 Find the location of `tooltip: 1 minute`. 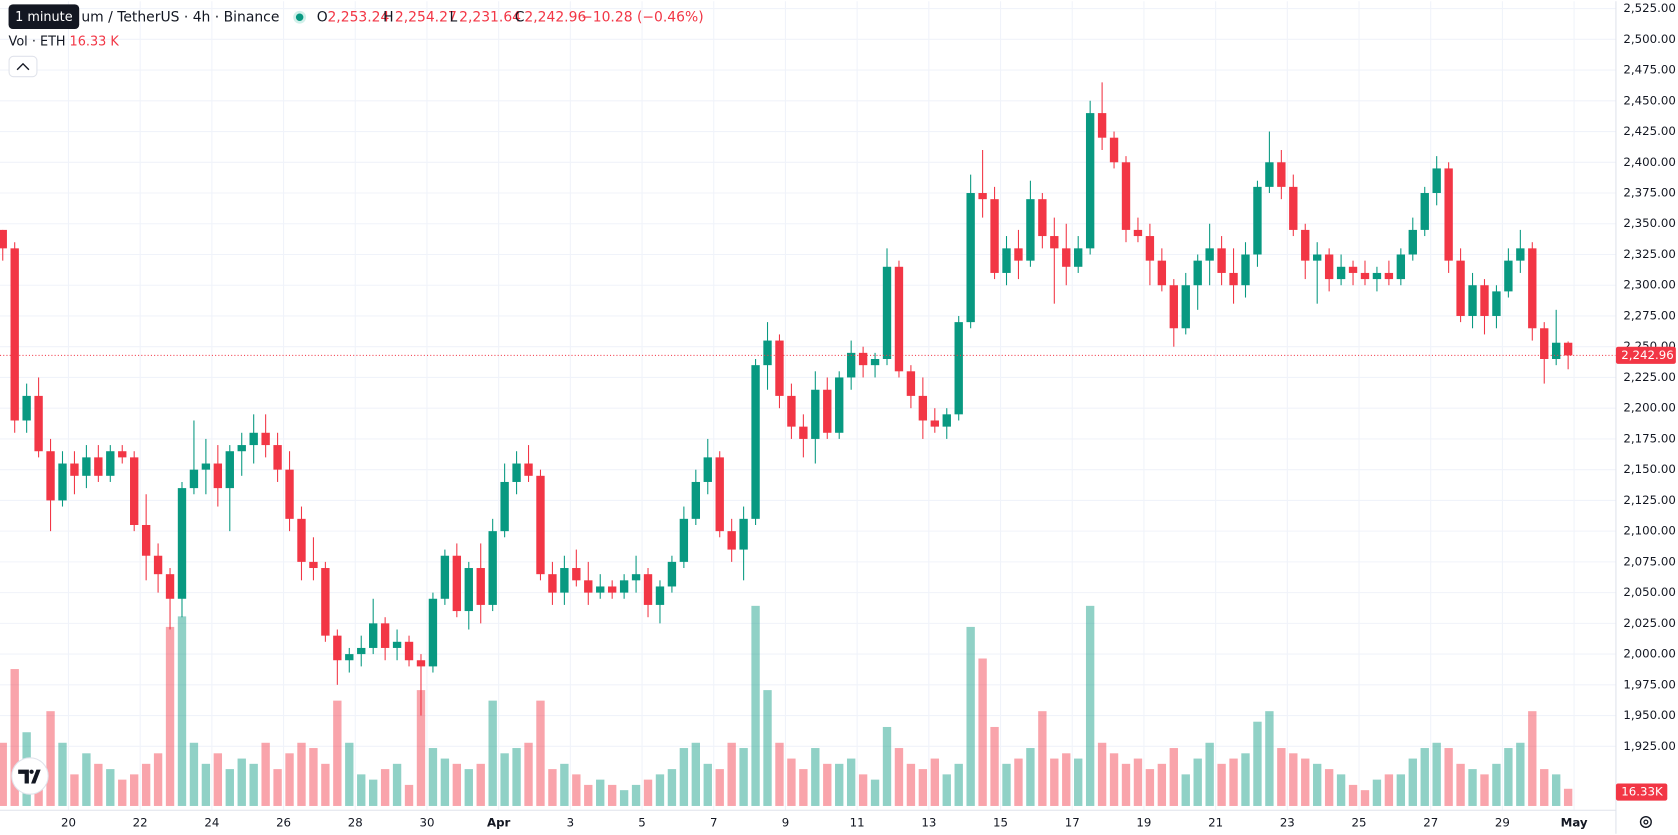

tooltip: 1 minute is located at coordinates (44, 17).